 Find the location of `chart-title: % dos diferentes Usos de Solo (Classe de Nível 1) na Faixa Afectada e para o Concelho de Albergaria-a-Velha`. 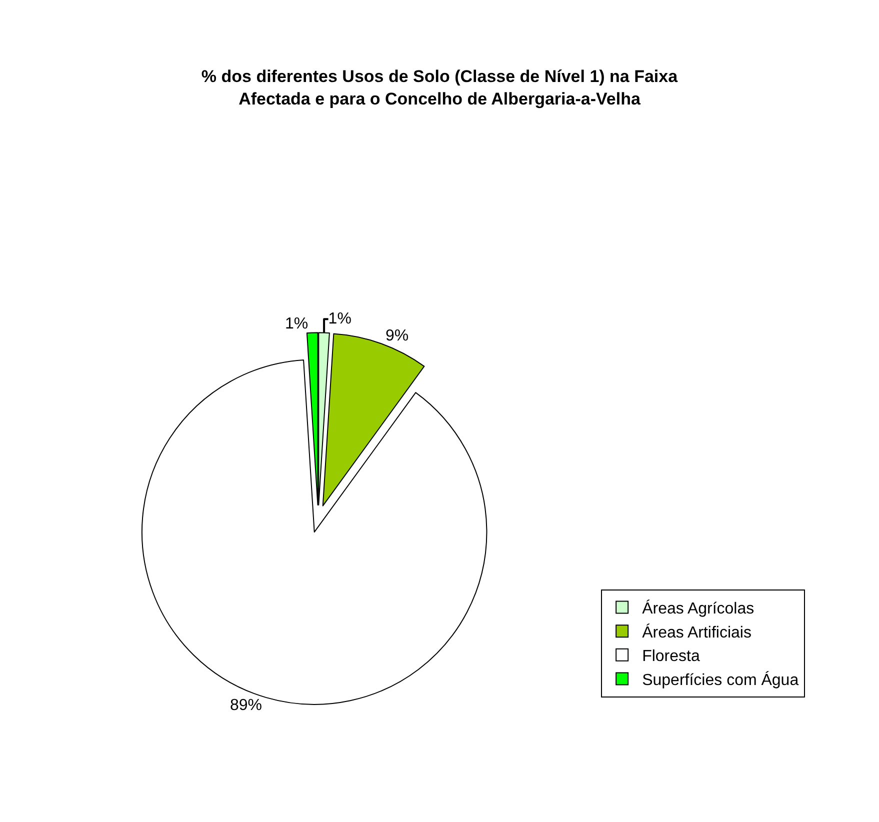

chart-title: % dos diferentes Usos de Solo (Classe de Nível 1) na Faixa Afectada e para o Concelho de Albergaria-a-Velha is located at coordinates (439, 87).